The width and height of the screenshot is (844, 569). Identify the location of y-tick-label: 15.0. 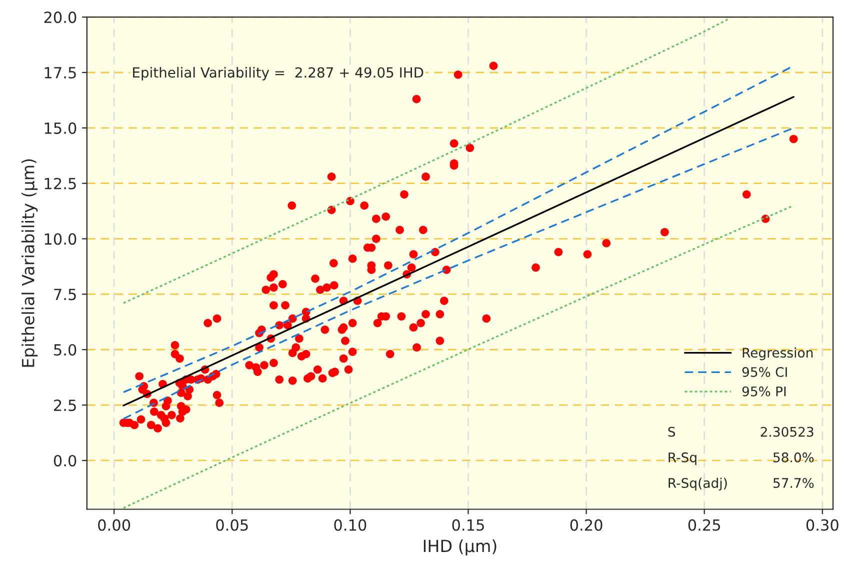
(60, 128).